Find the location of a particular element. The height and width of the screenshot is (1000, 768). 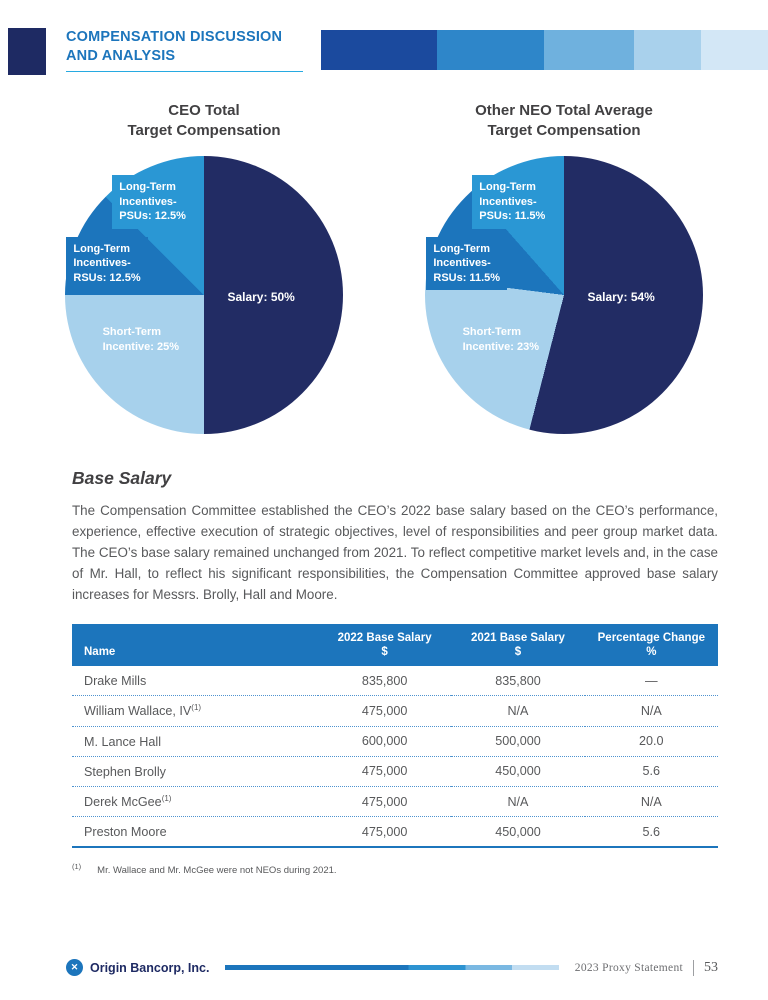

cell-2021-salary: 500,000 is located at coordinates (518, 741).